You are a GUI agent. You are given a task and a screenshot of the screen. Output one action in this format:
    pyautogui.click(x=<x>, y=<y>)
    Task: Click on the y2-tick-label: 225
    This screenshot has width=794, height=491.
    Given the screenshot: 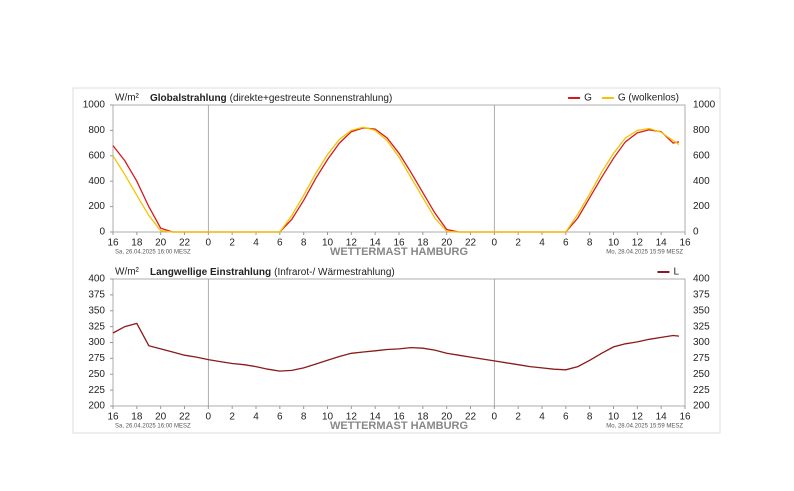 What is the action you would take?
    pyautogui.click(x=701, y=390)
    